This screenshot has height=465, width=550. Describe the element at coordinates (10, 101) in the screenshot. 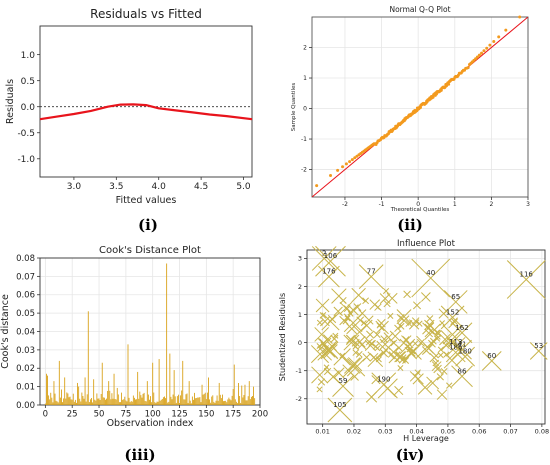

I see `y-axis-label: Residuals` at that location.